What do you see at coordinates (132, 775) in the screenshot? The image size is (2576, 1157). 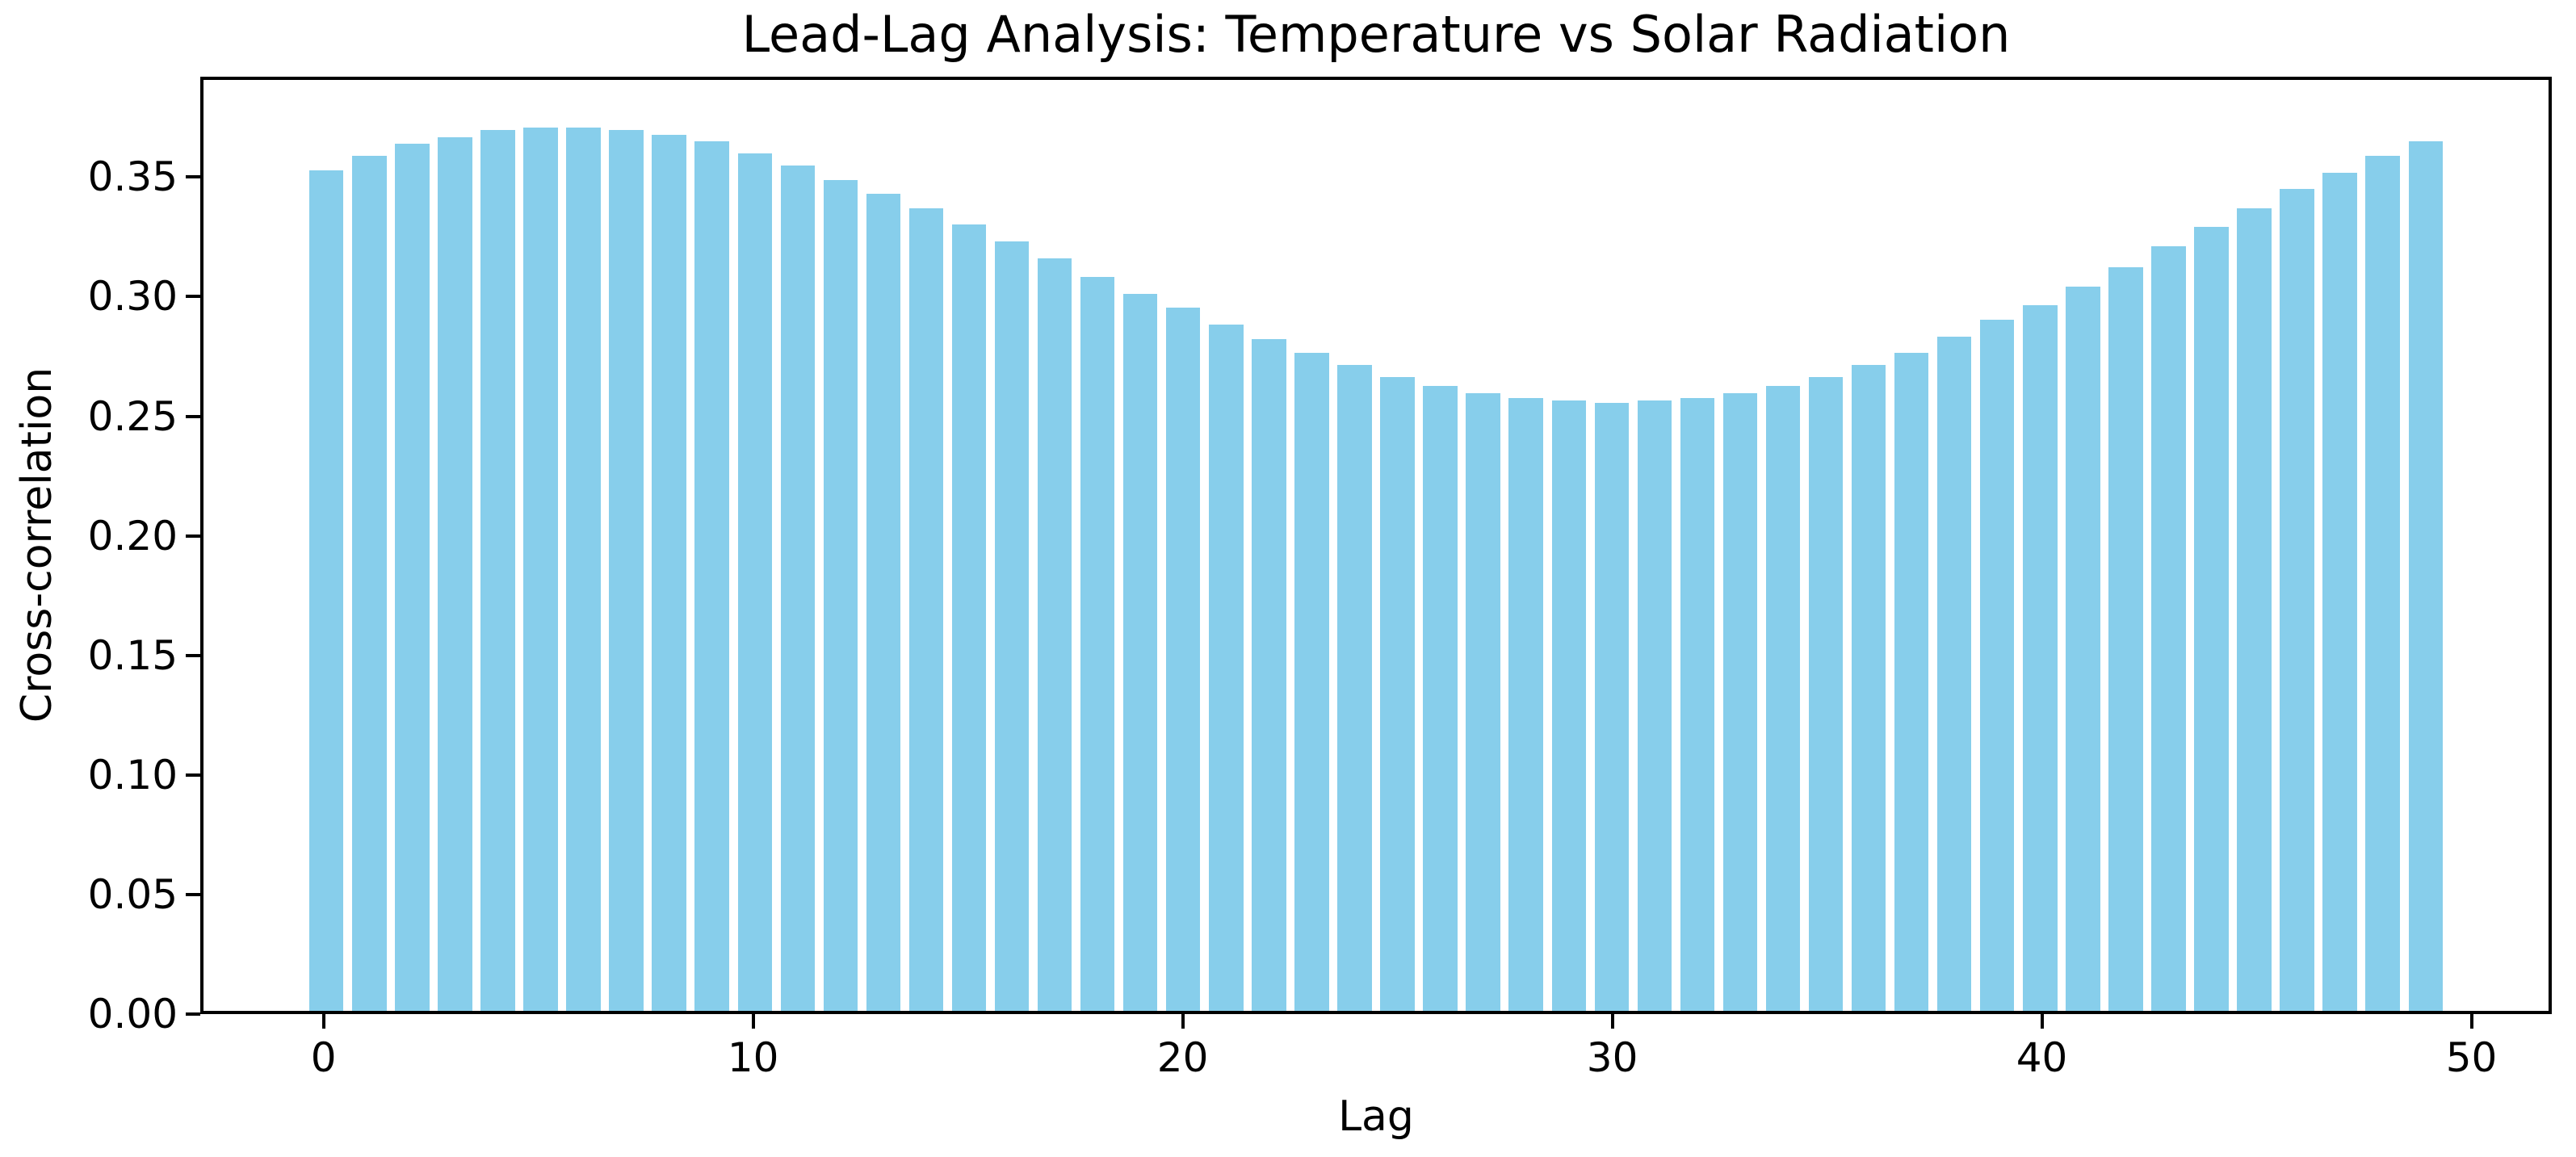 I see `y-tick-label-0.10: 0.10` at bounding box center [132, 775].